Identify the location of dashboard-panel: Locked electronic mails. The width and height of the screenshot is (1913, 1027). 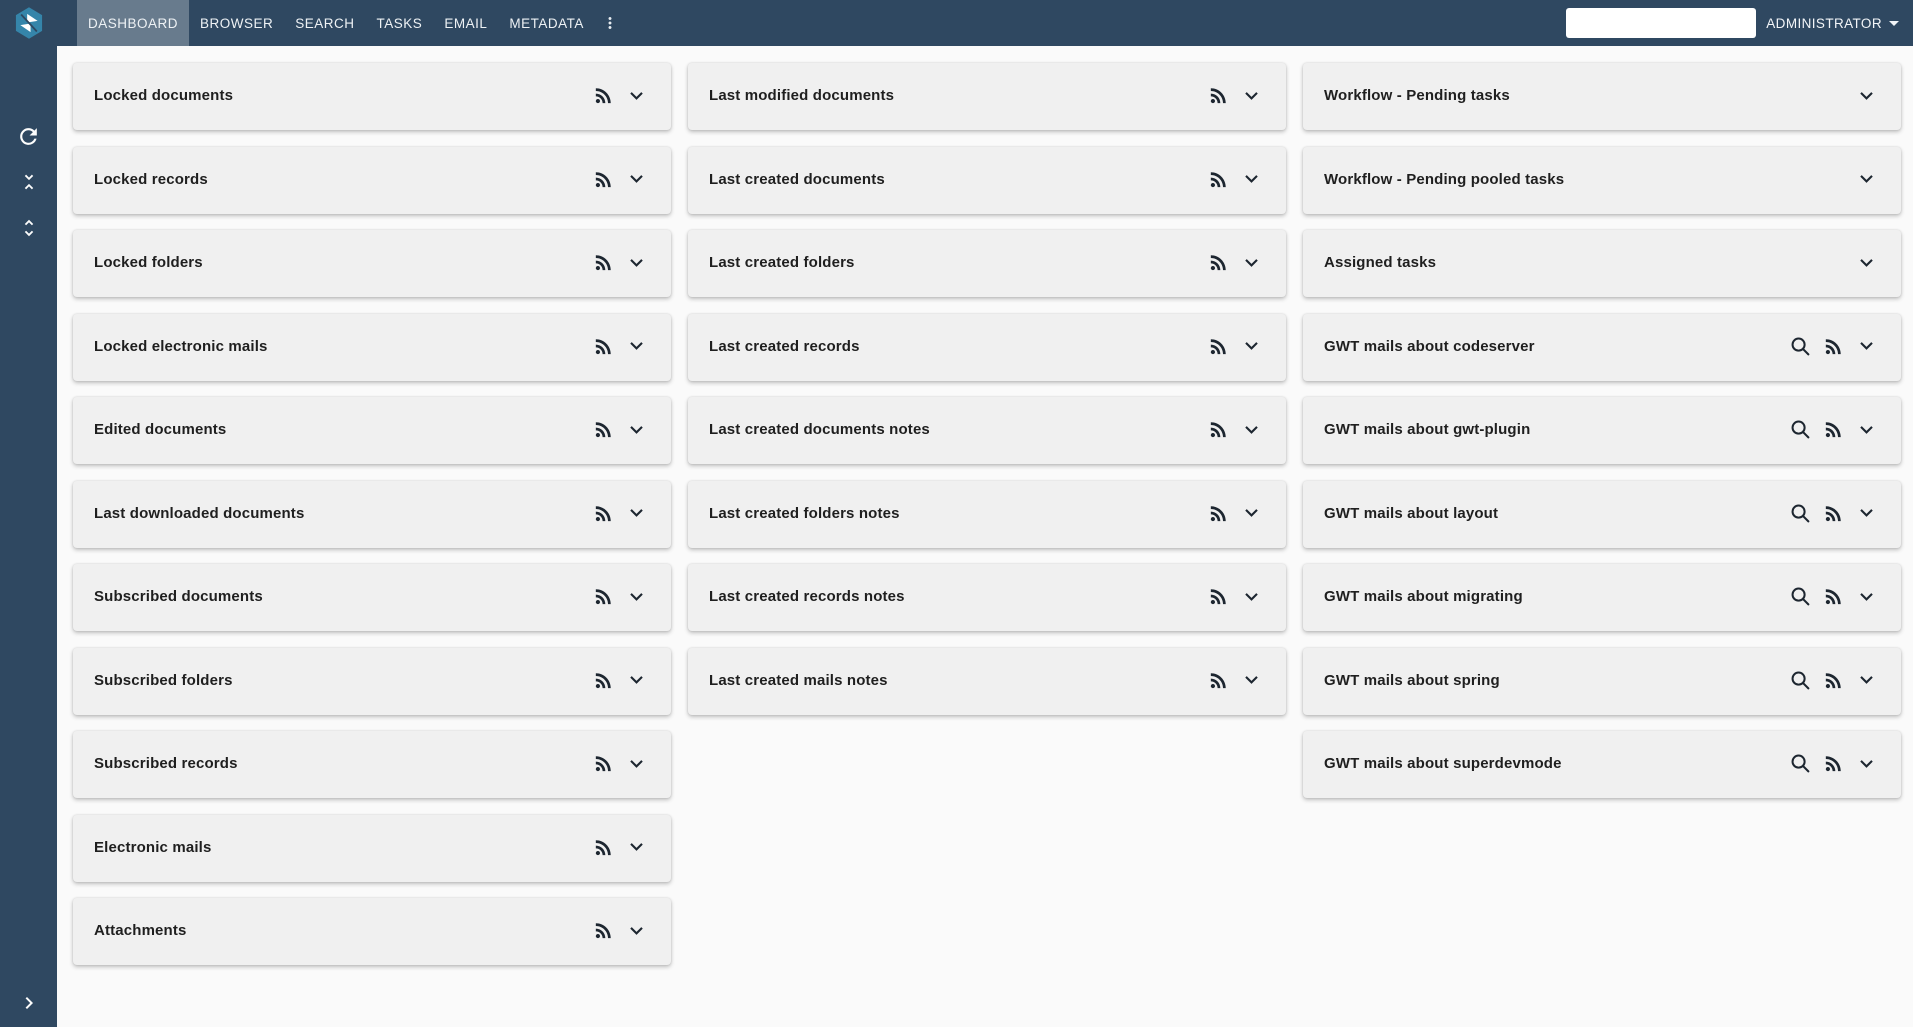
(372, 347).